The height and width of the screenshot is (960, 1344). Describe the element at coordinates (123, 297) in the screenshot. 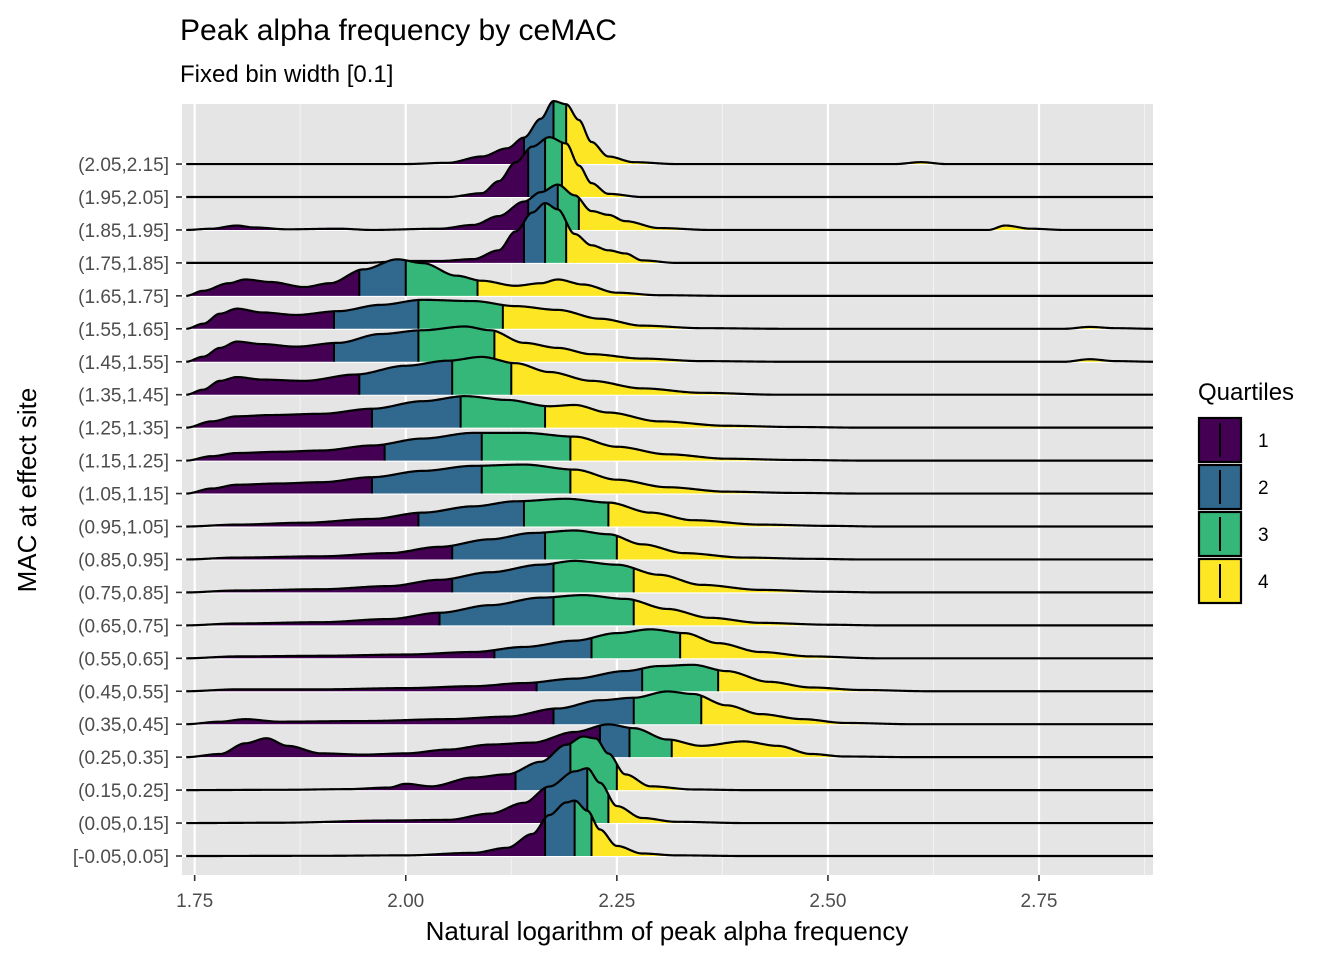

I see `y-tick-label: (1.65,1.75]` at that location.